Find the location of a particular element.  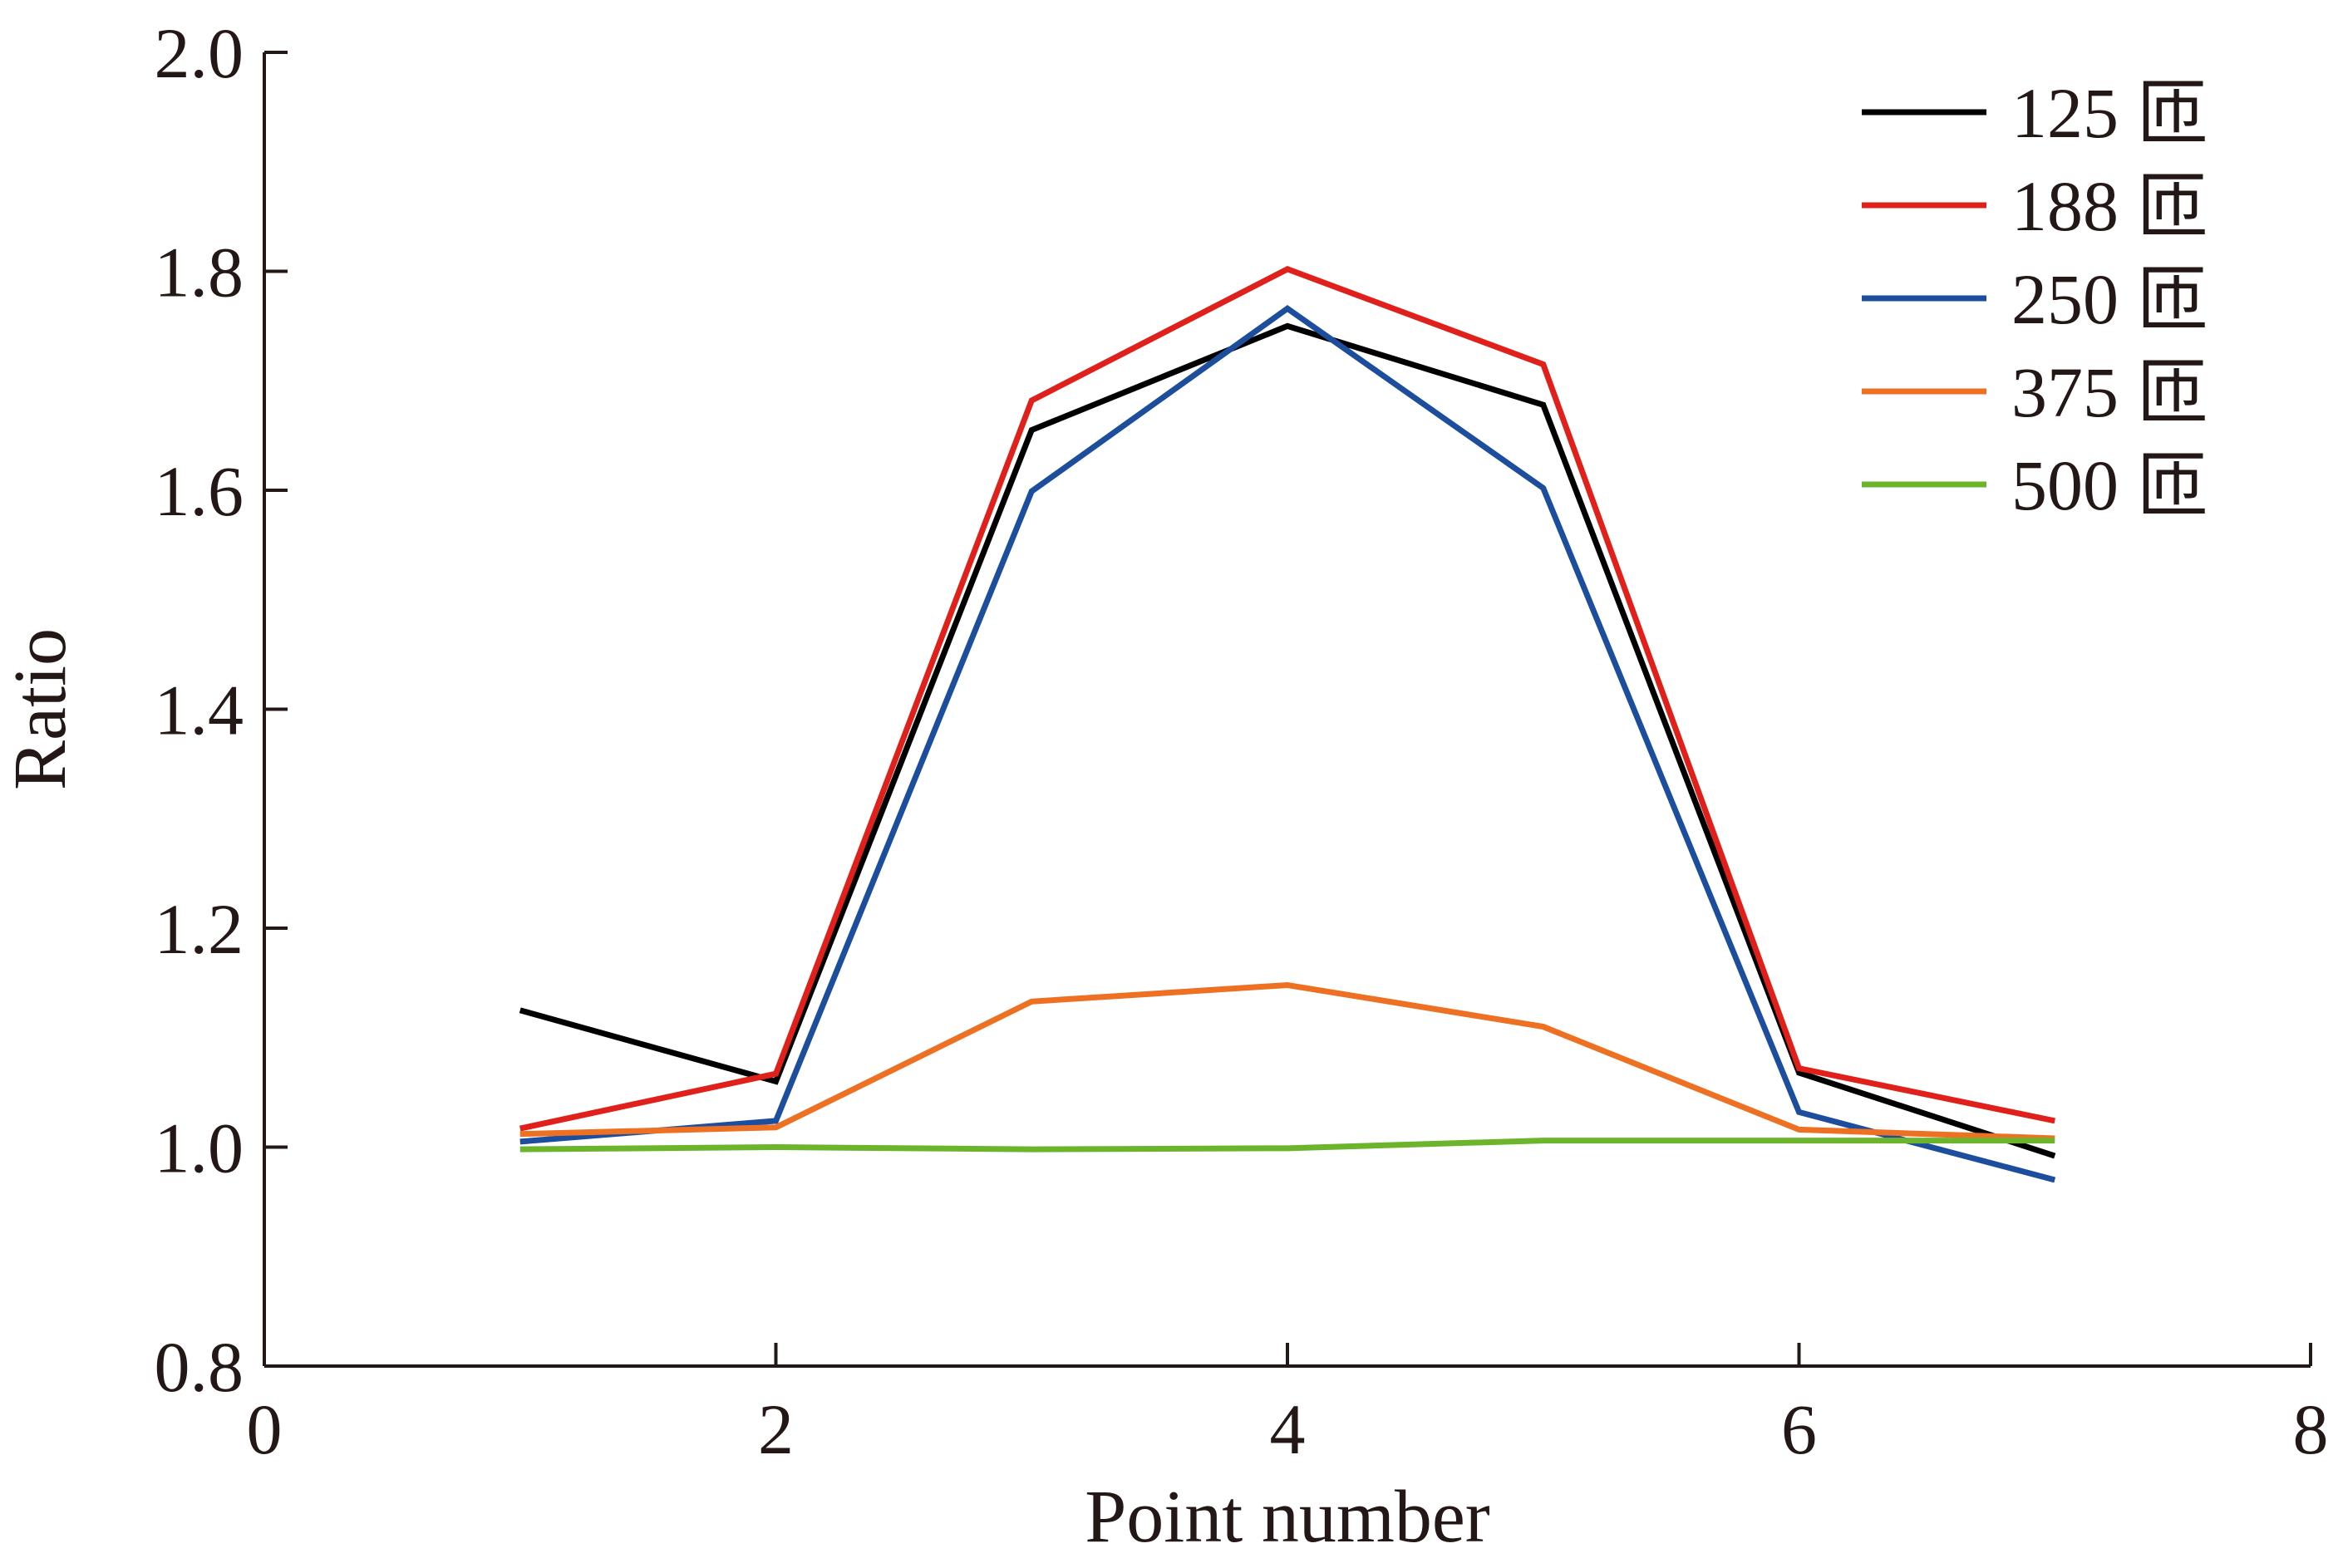

legend-label: 188 匝 is located at coordinates (2109, 206).